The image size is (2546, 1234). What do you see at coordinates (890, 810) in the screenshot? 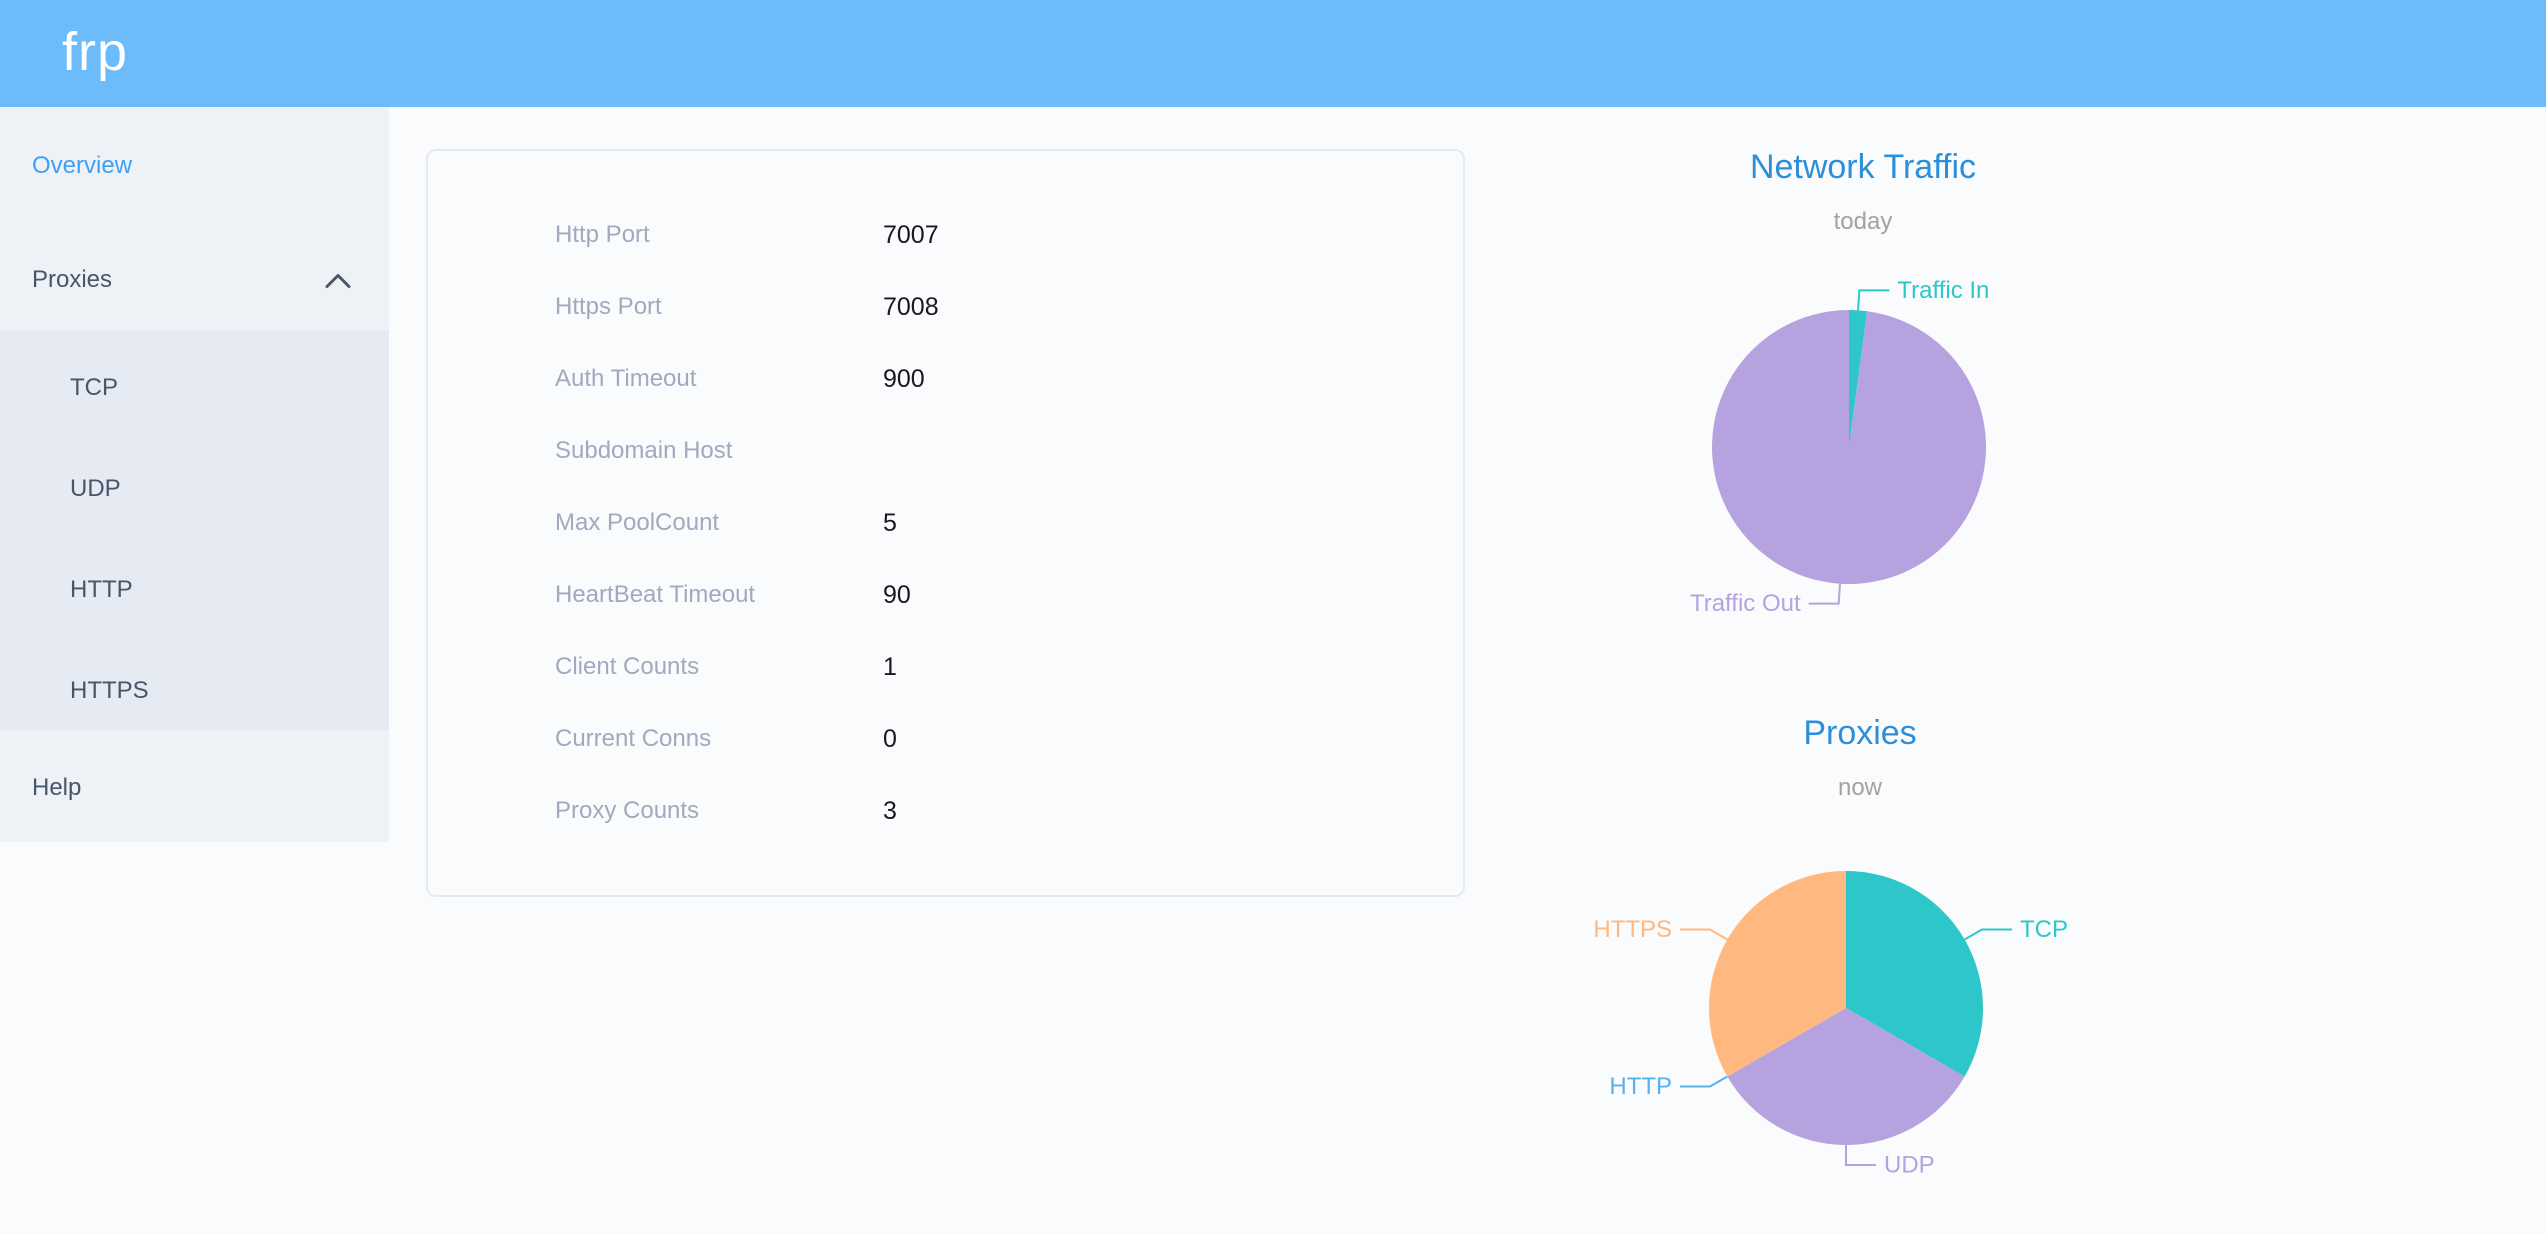
I see `config-value: 3` at bounding box center [890, 810].